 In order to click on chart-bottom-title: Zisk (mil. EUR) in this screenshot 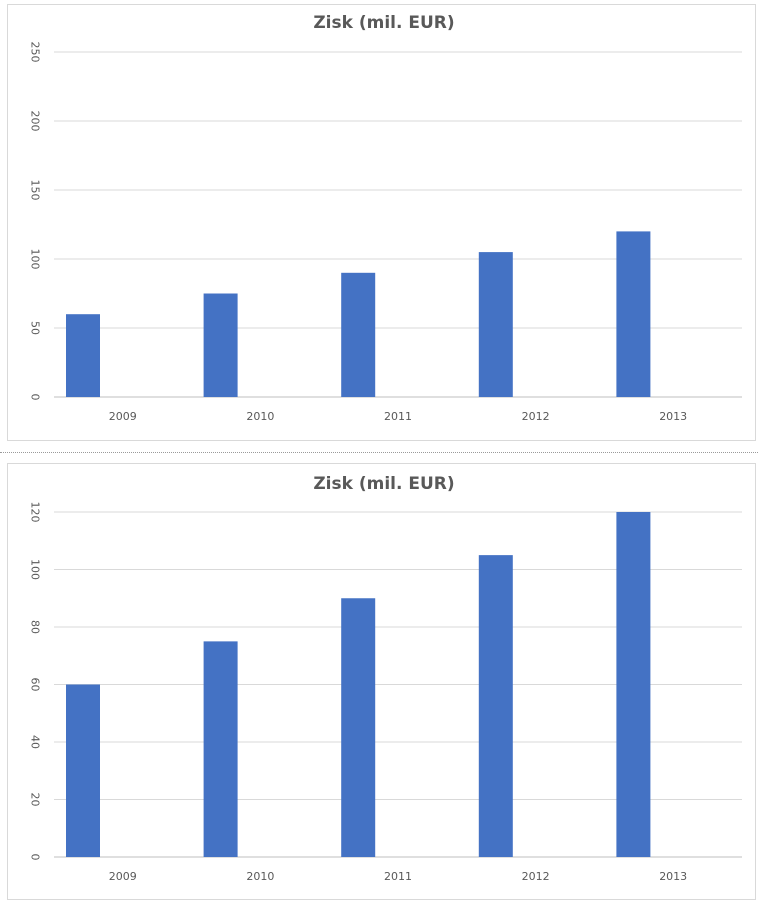, I will do `click(383, 484)`.